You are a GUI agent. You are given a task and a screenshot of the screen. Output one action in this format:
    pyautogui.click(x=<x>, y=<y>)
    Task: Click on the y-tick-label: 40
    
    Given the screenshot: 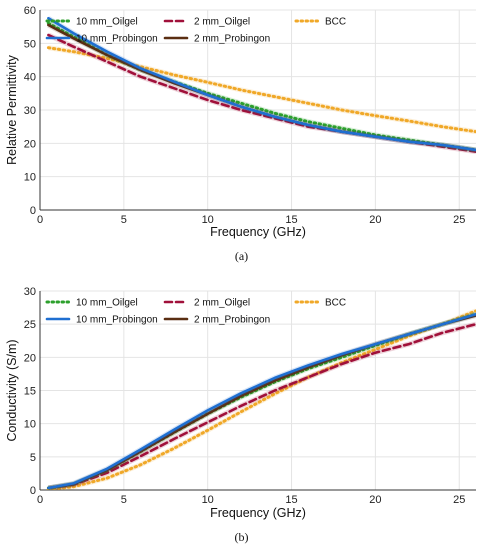 What is the action you would take?
    pyautogui.click(x=30, y=78)
    